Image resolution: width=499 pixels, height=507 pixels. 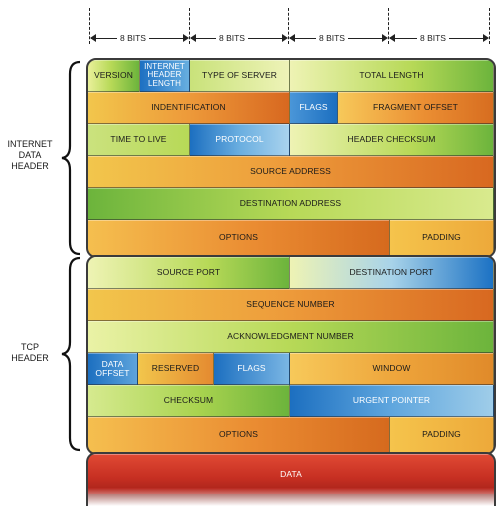 What do you see at coordinates (442, 435) in the screenshot?
I see `tcp-padding-field: PADDING` at bounding box center [442, 435].